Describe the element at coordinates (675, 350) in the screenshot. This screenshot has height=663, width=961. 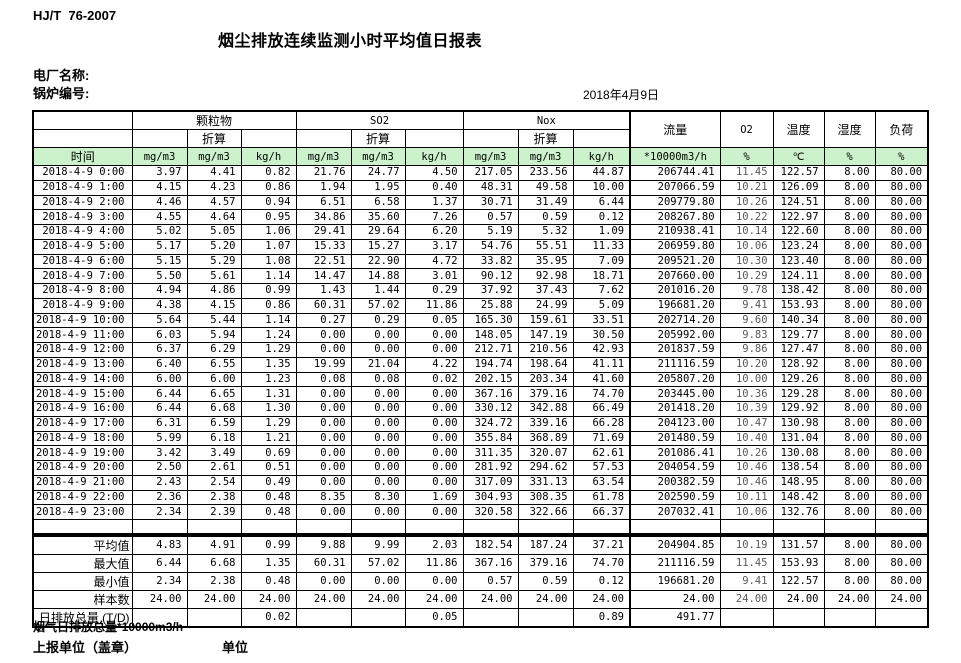
I see `value-cell: 201837.59` at that location.